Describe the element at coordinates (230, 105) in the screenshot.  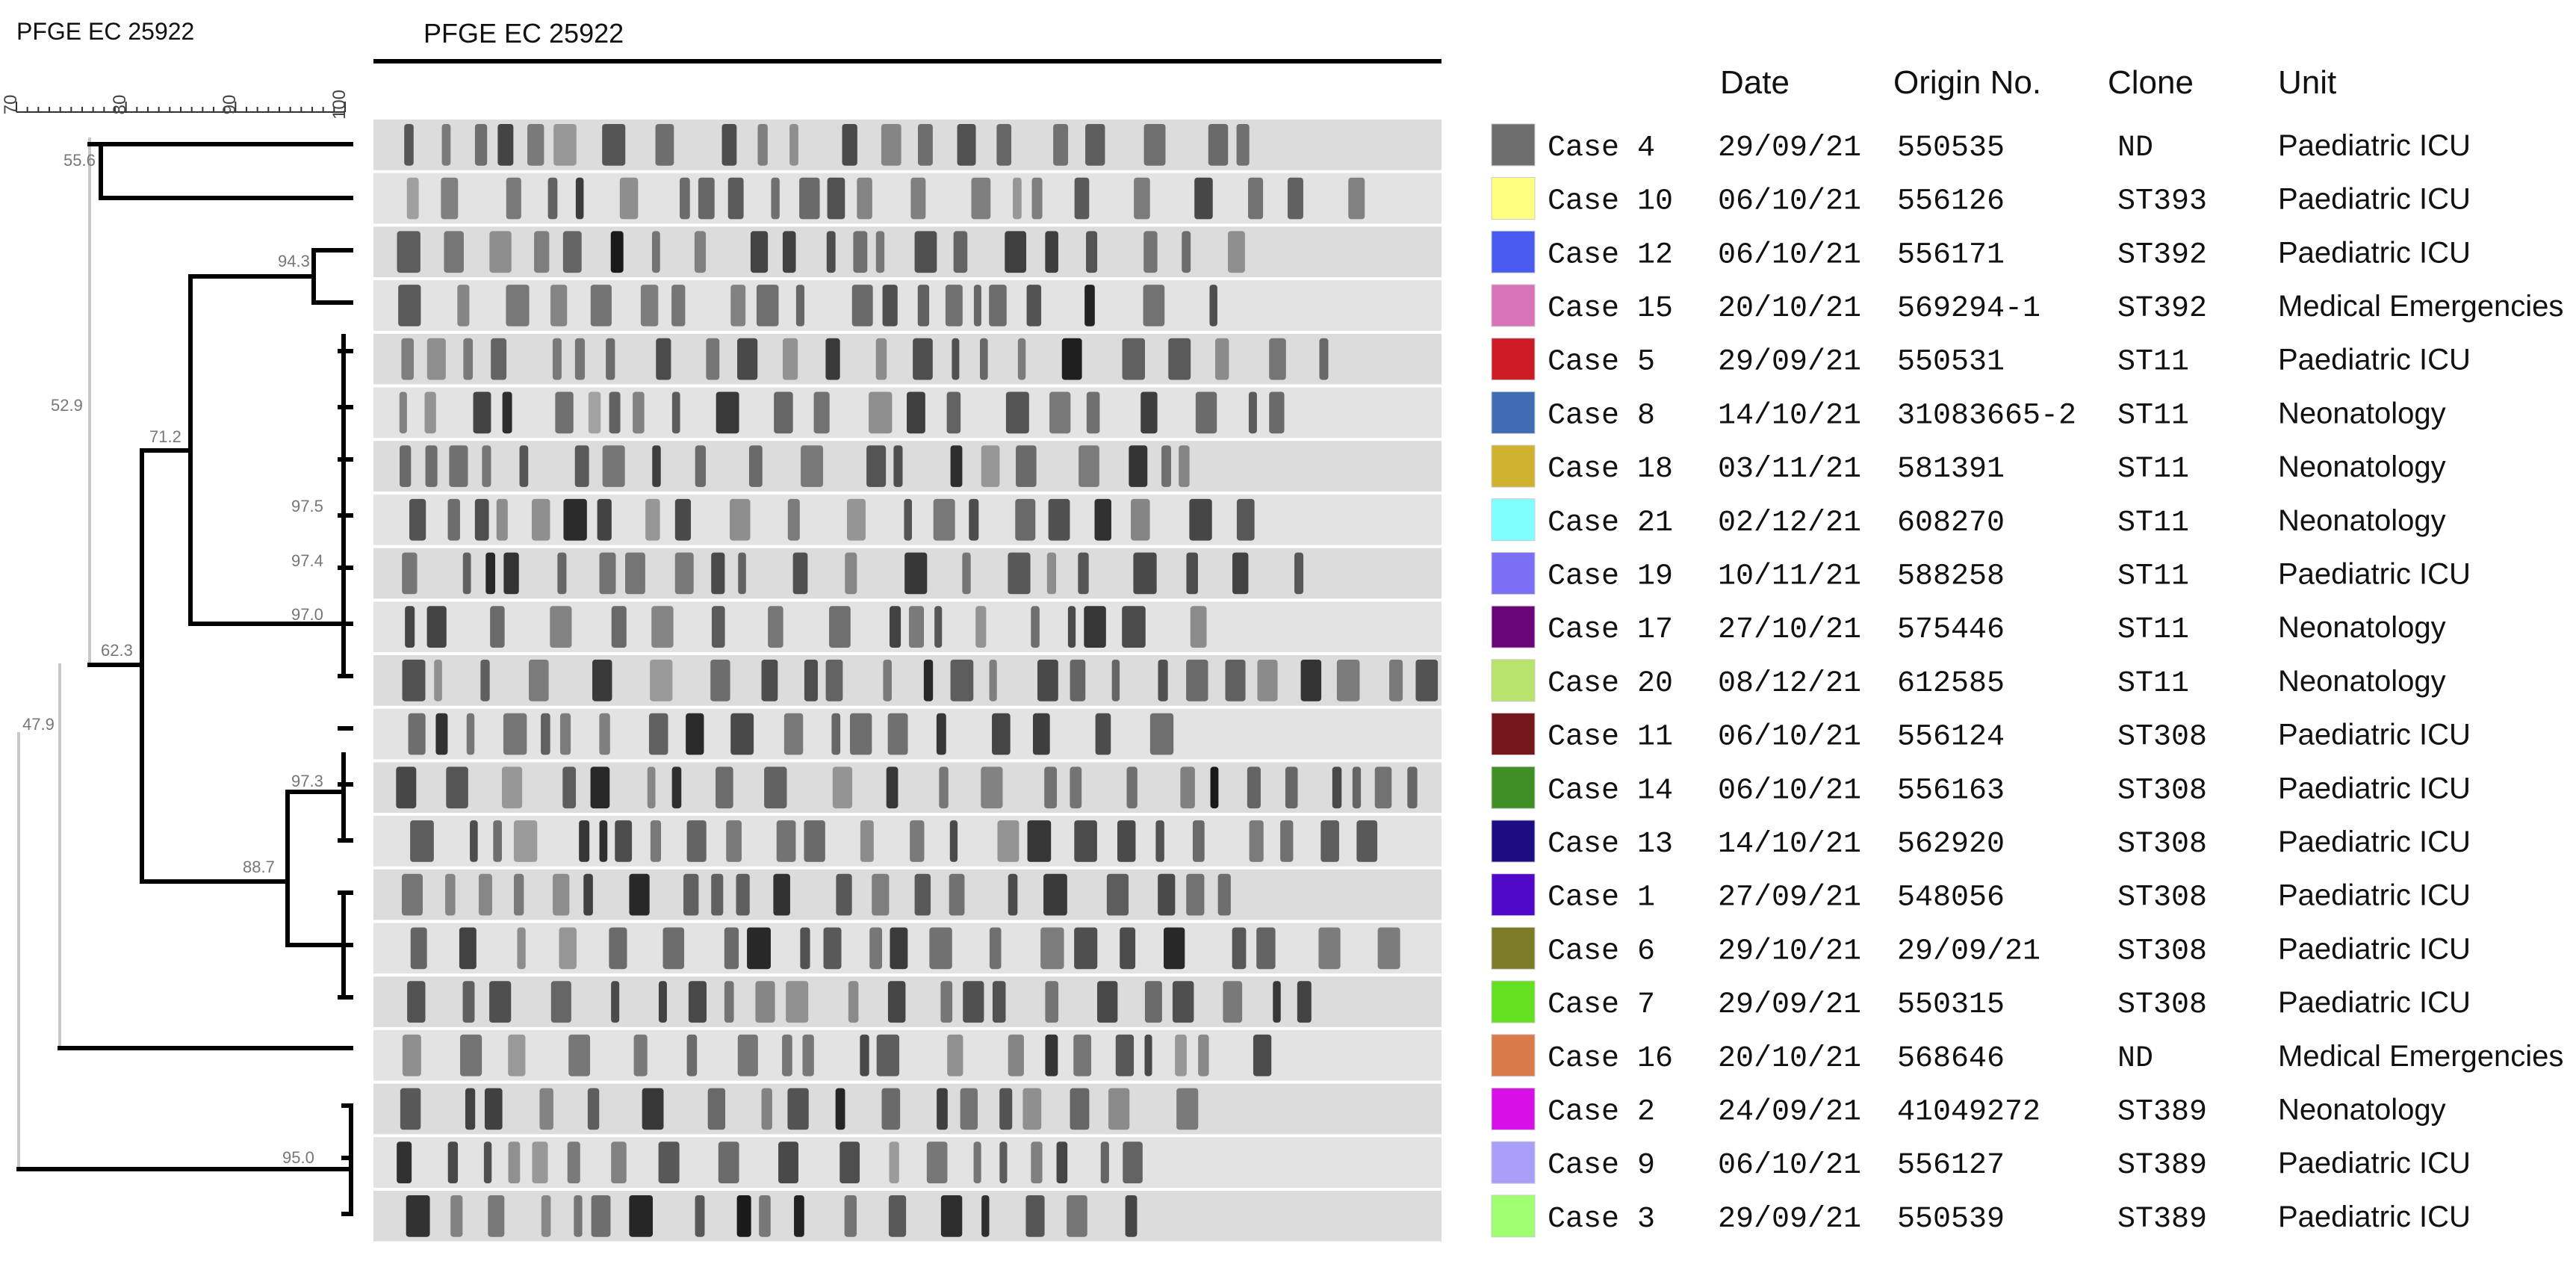
I see `scale-tick-label: 90` at that location.